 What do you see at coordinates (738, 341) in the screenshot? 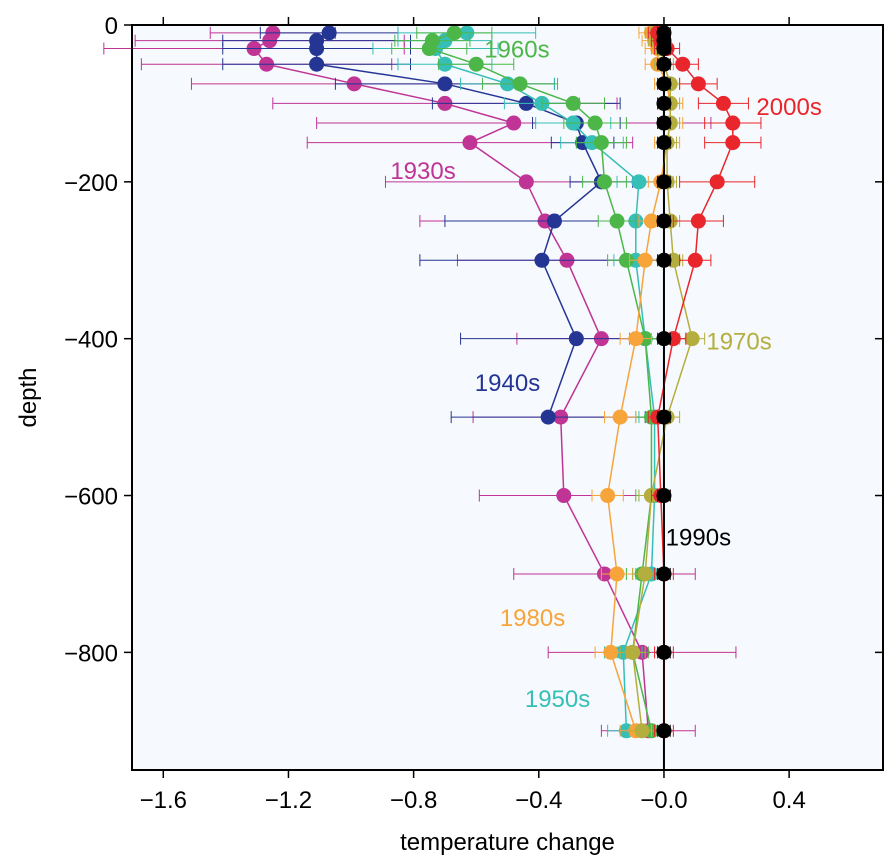
I see `series-label-1970s: 1970s` at bounding box center [738, 341].